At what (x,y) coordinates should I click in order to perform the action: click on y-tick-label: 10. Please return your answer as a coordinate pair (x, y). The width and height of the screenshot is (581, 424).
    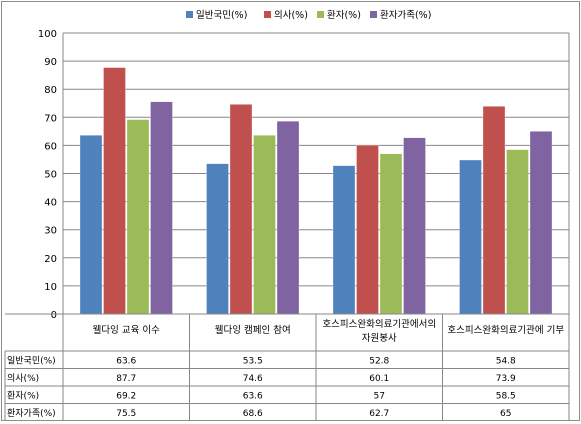
    Looking at the image, I should click on (50, 287).